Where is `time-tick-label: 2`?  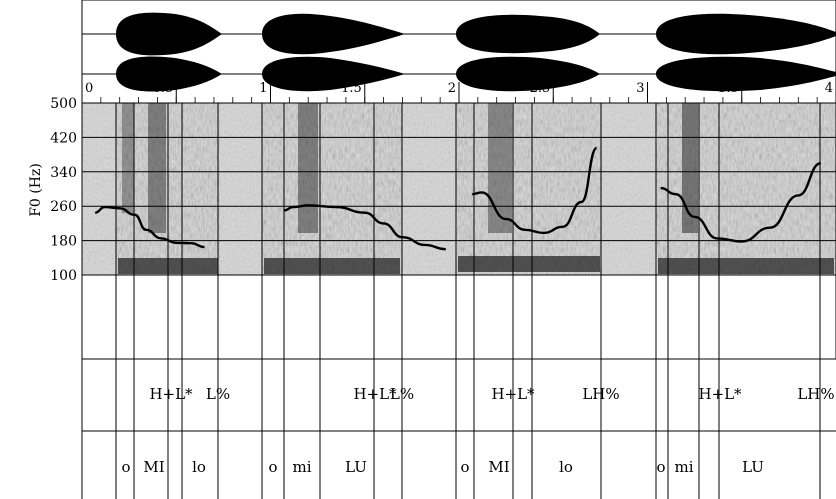
time-tick-label: 2 is located at coordinates (452, 88).